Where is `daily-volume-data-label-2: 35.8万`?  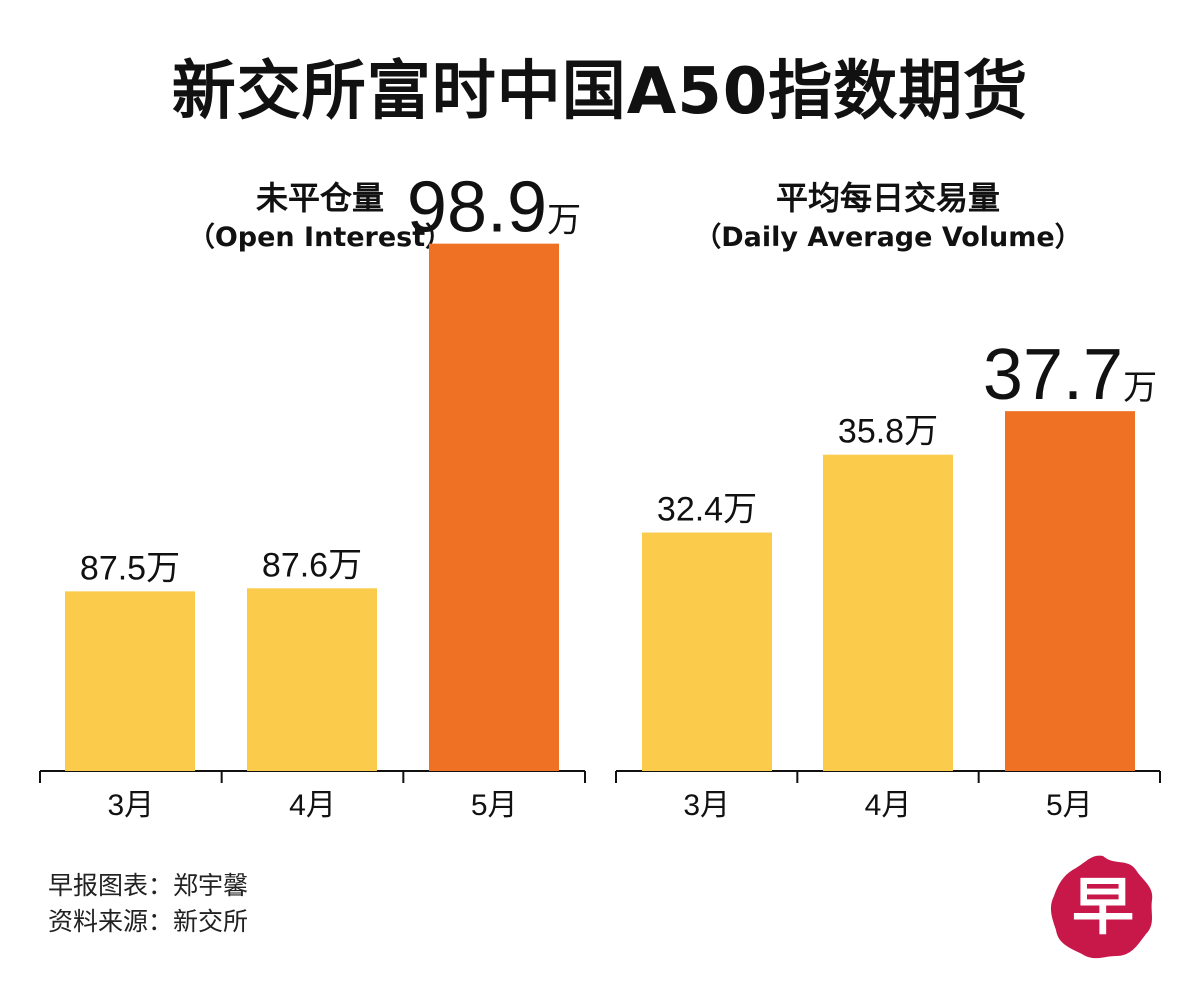
daily-volume-data-label-2: 35.8万 is located at coordinates (888, 432).